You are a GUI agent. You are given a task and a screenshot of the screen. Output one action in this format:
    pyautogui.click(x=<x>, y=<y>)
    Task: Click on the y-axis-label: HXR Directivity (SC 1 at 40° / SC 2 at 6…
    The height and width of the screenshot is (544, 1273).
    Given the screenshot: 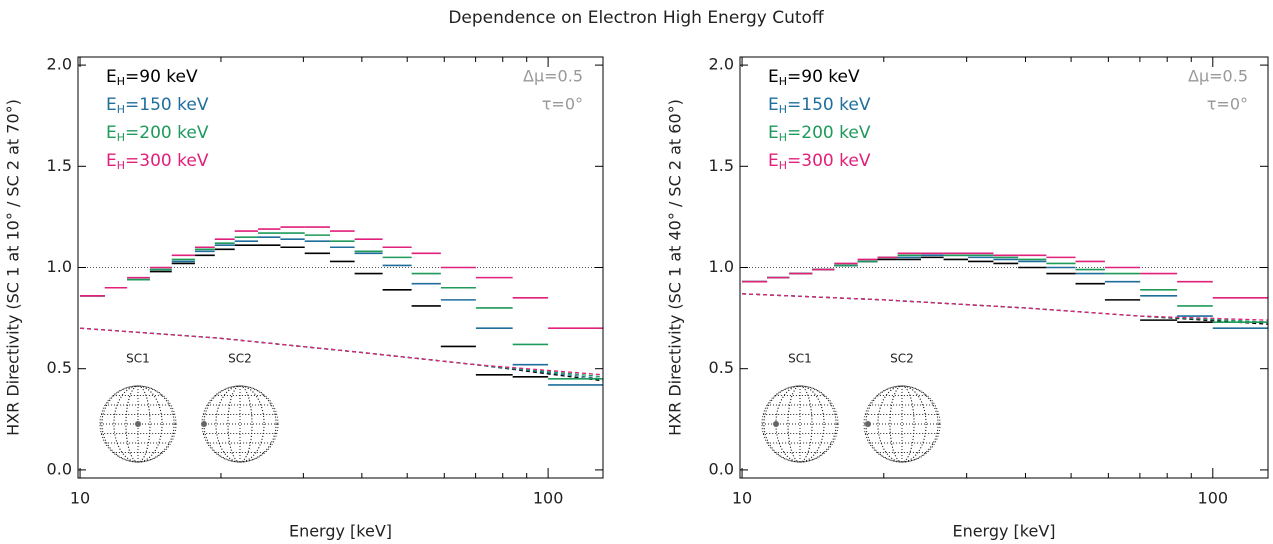 What is the action you would take?
    pyautogui.click(x=675, y=267)
    